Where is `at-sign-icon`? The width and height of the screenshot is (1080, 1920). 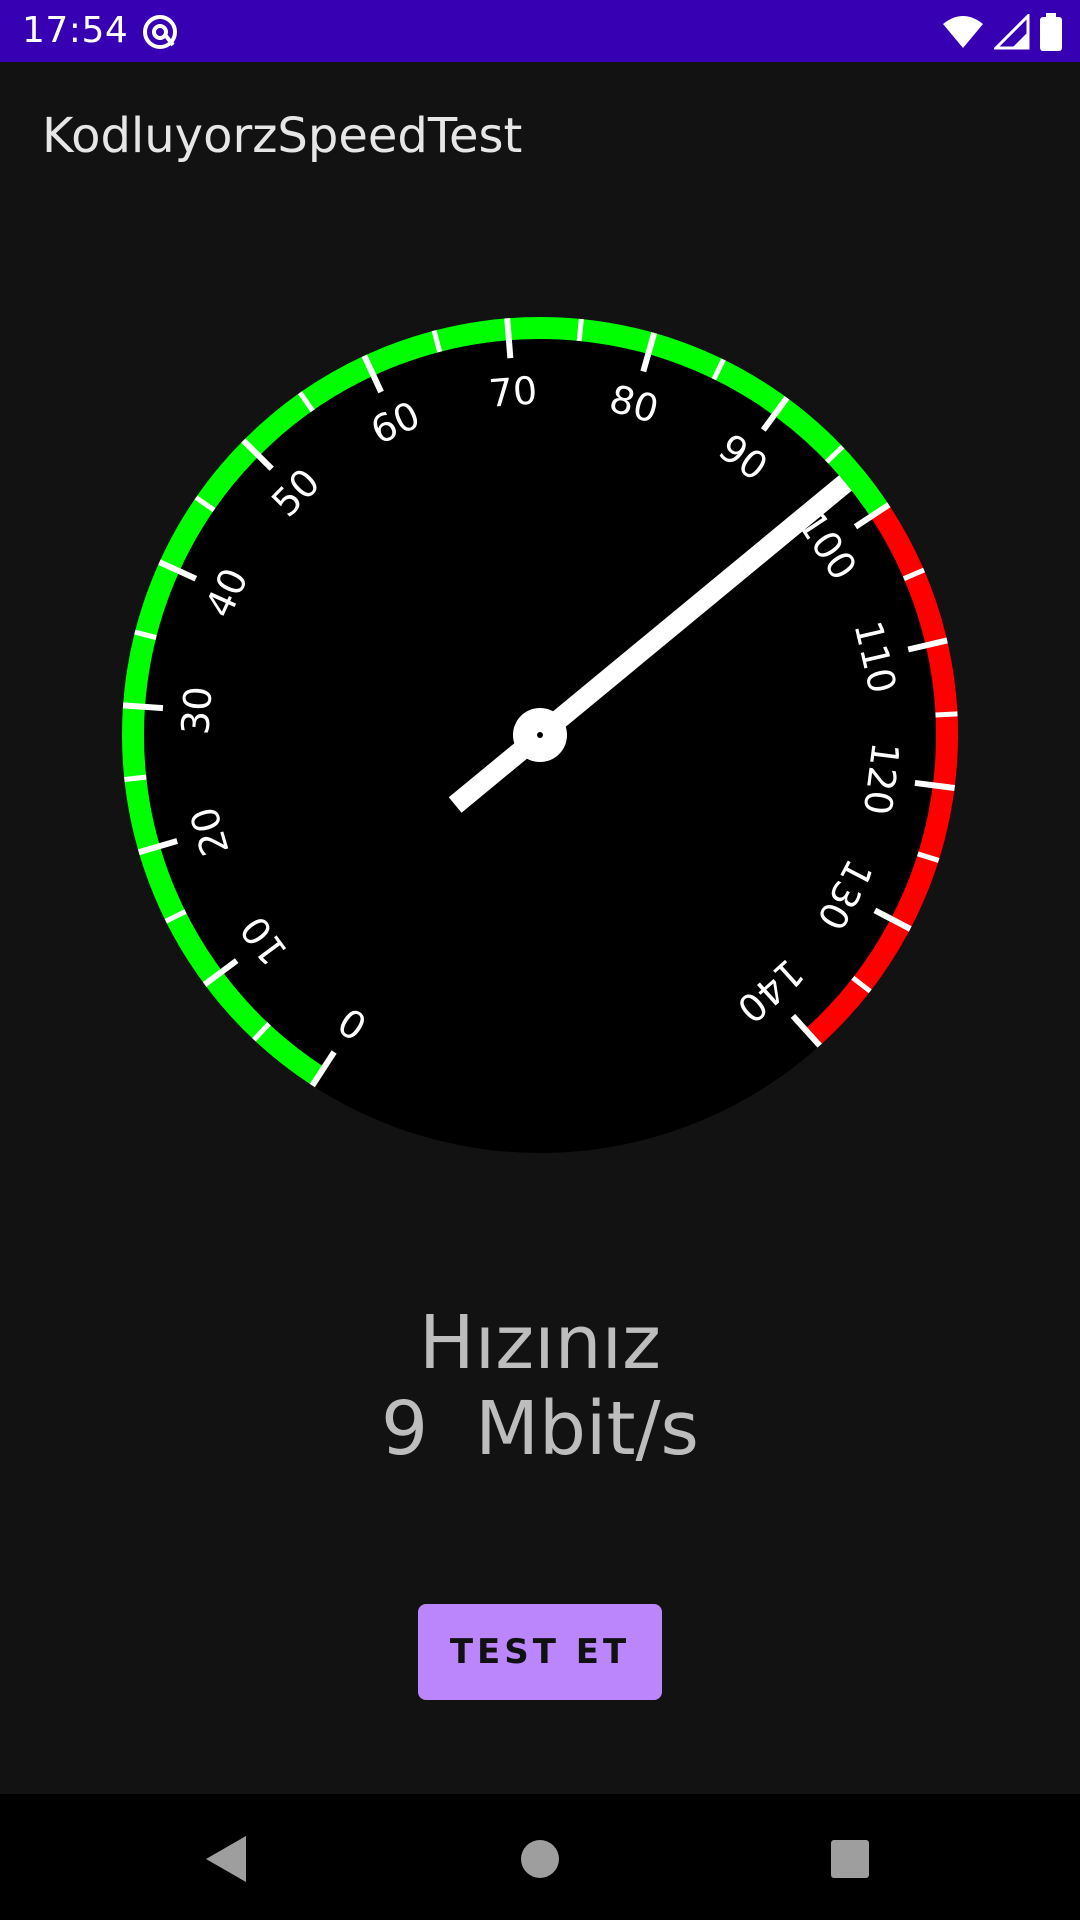
at-sign-icon is located at coordinates (160, 32).